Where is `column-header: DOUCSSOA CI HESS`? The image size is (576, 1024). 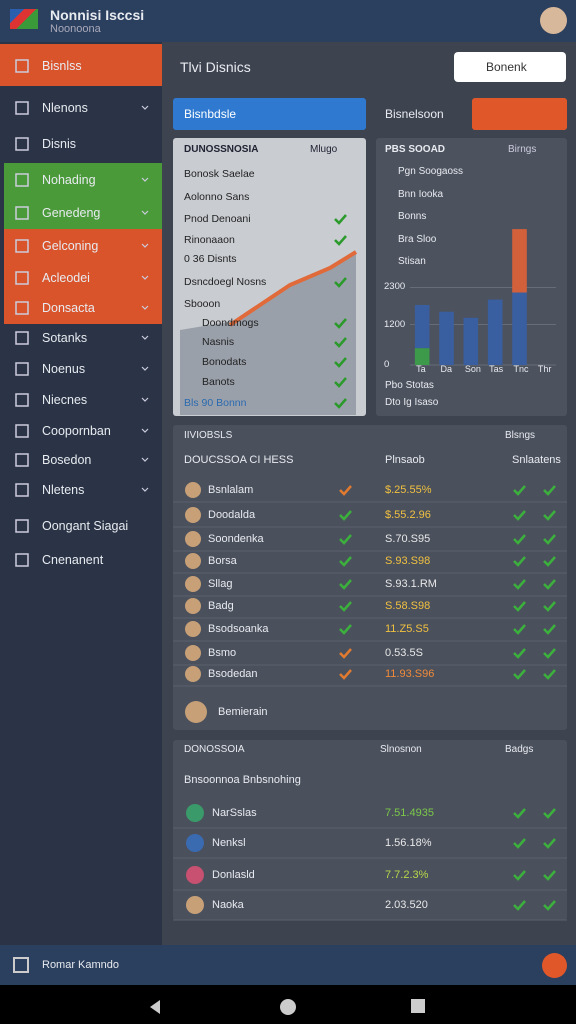 column-header: DOUCSSOA CI HESS is located at coordinates (239, 460).